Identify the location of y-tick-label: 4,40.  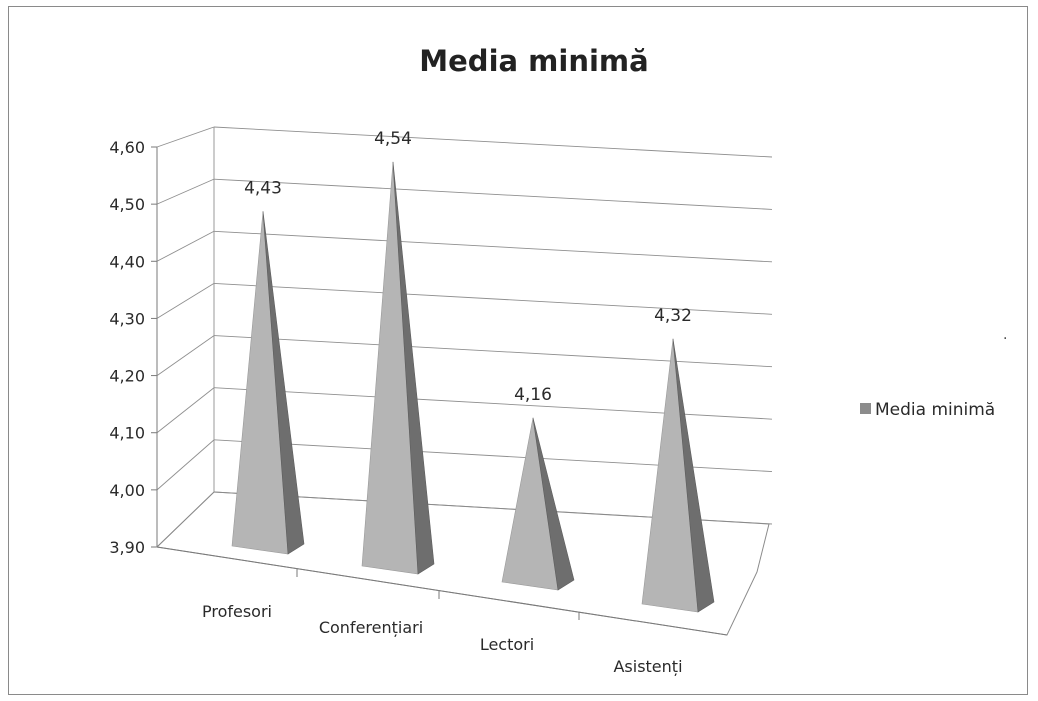
(127, 261).